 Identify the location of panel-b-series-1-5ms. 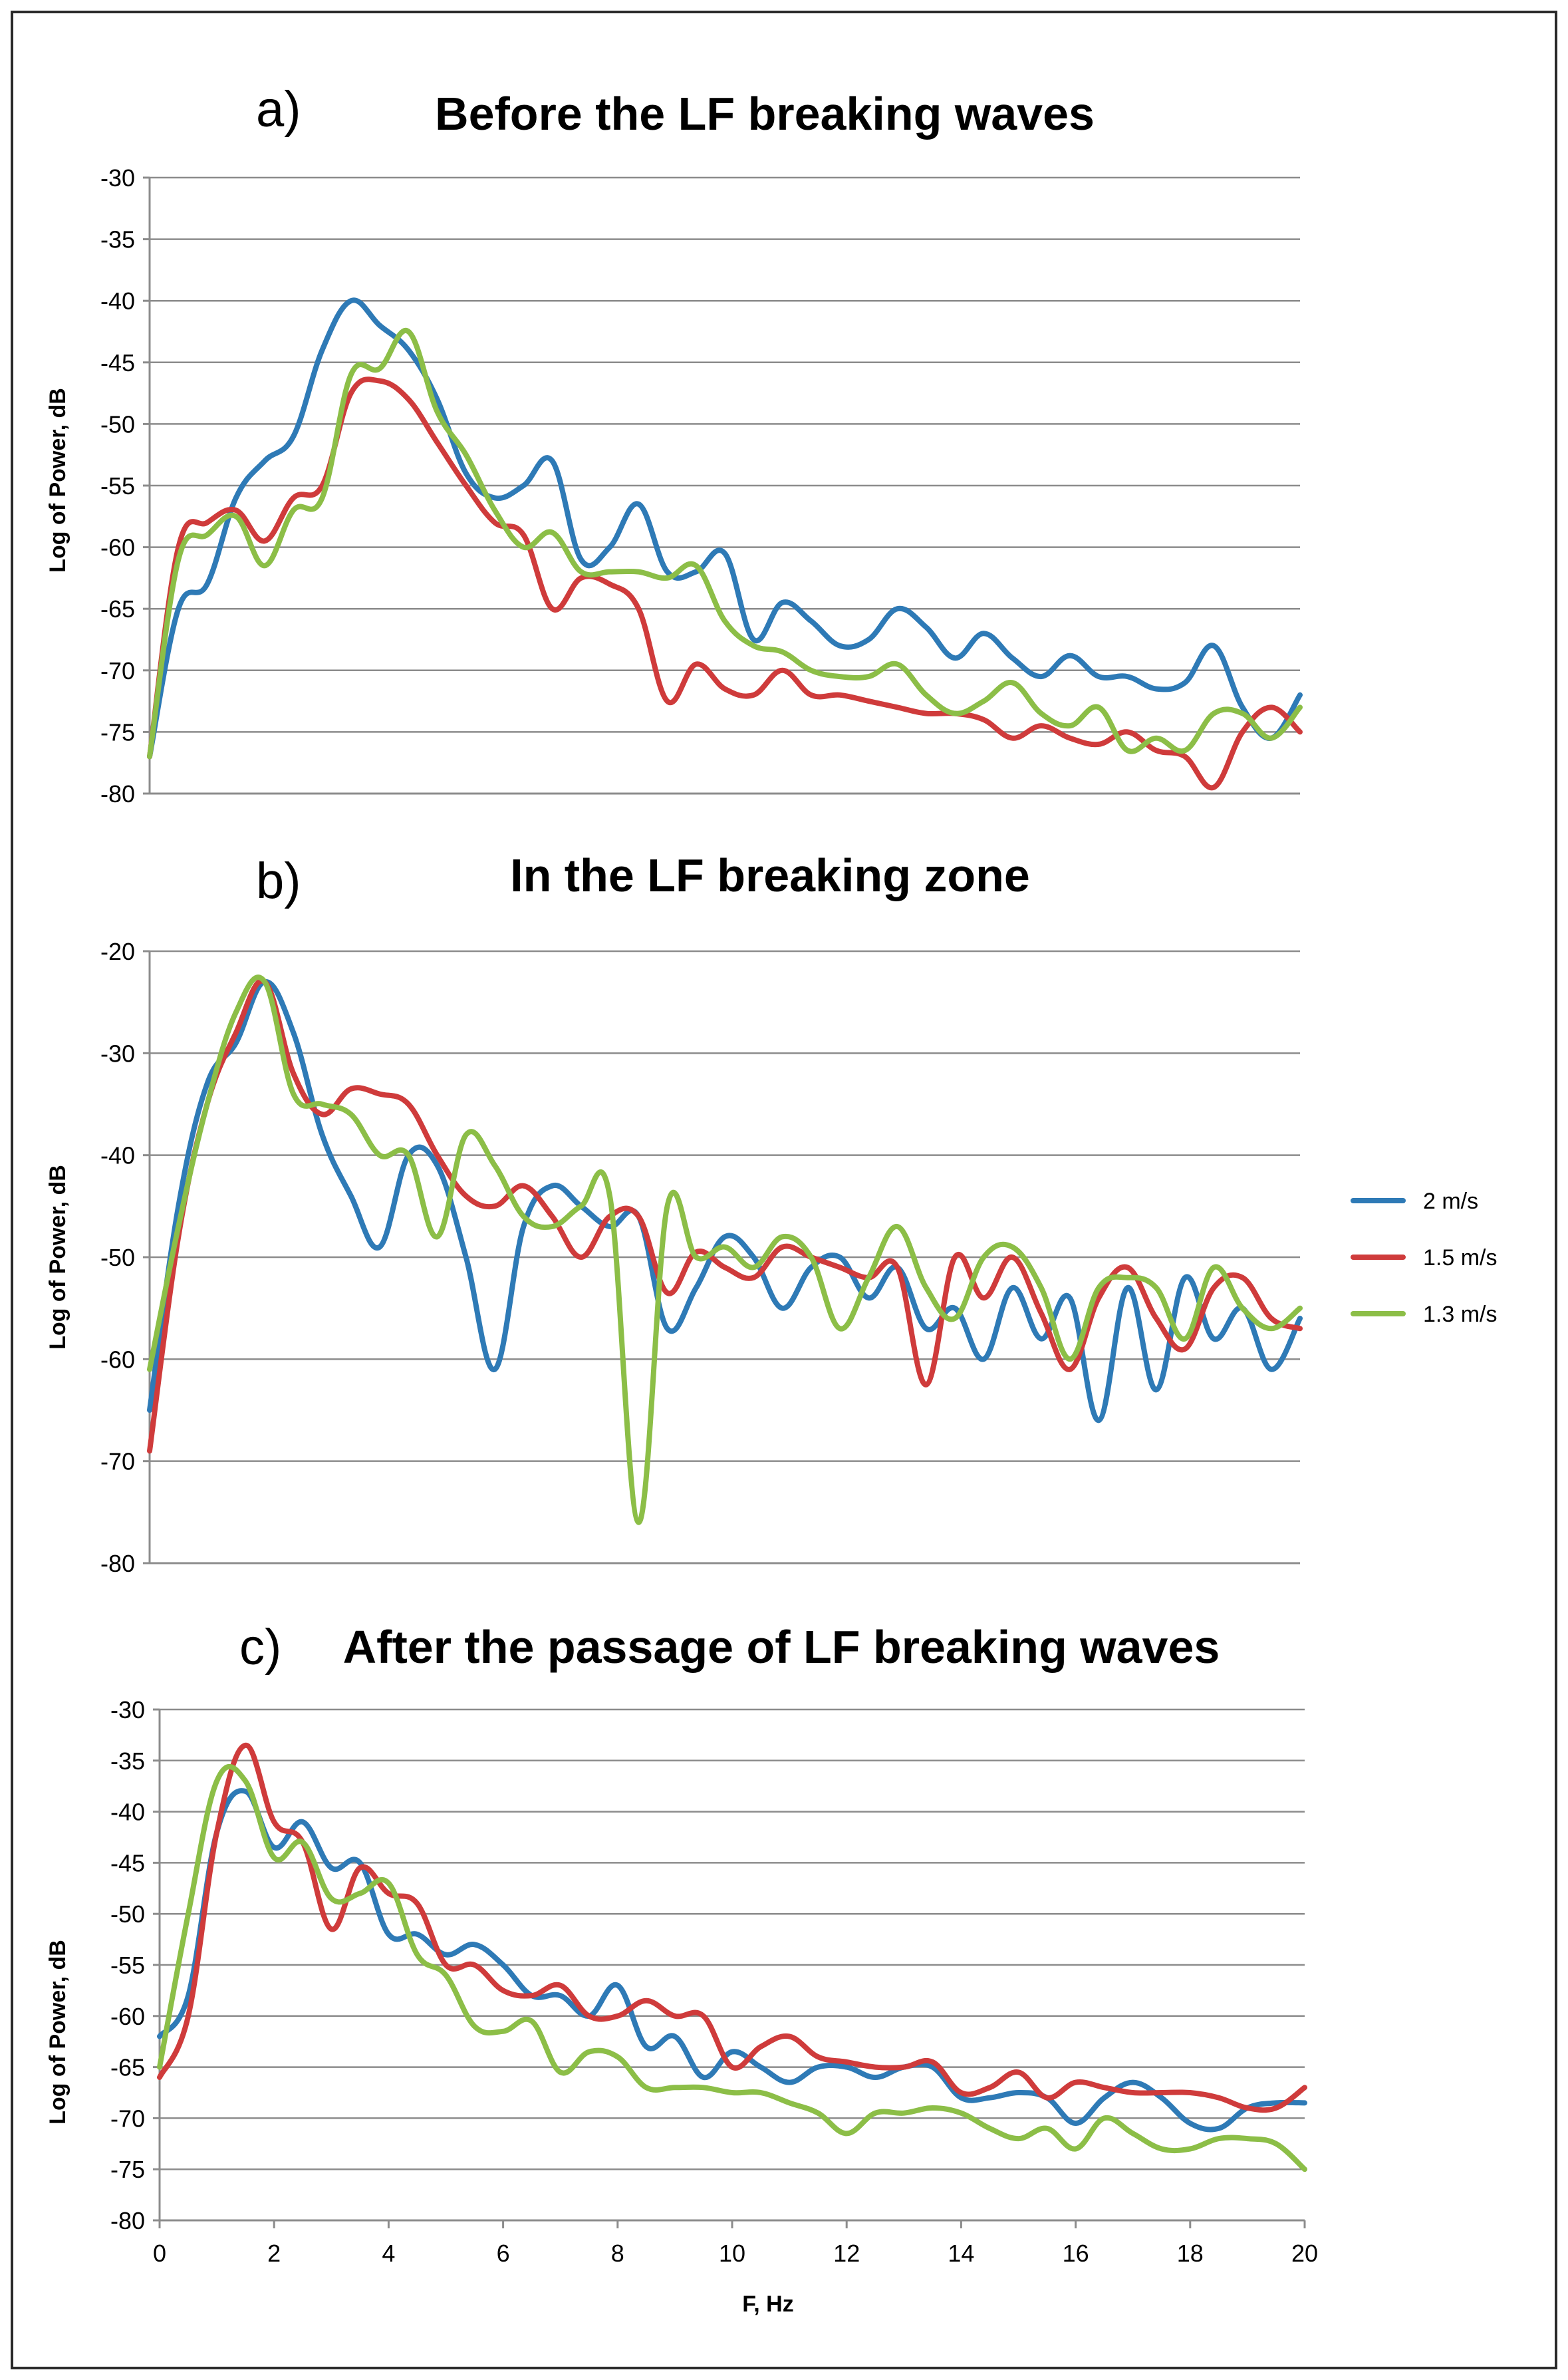
(725, 1216).